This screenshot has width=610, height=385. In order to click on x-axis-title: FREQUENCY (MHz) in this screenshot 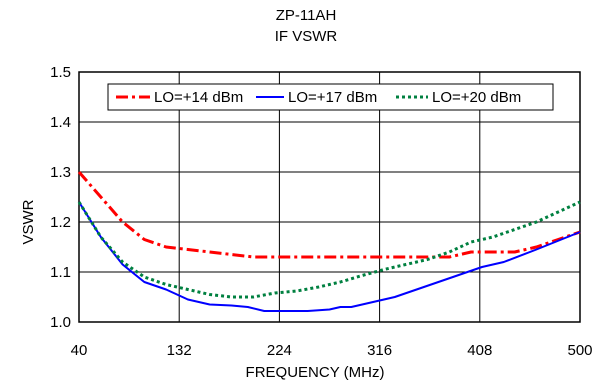, I will do `click(315, 372)`.